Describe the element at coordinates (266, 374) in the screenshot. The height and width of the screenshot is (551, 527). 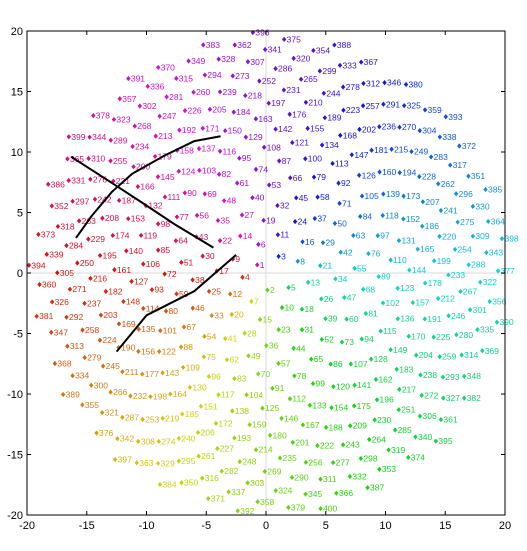
I see `data-point-label: 70` at that location.